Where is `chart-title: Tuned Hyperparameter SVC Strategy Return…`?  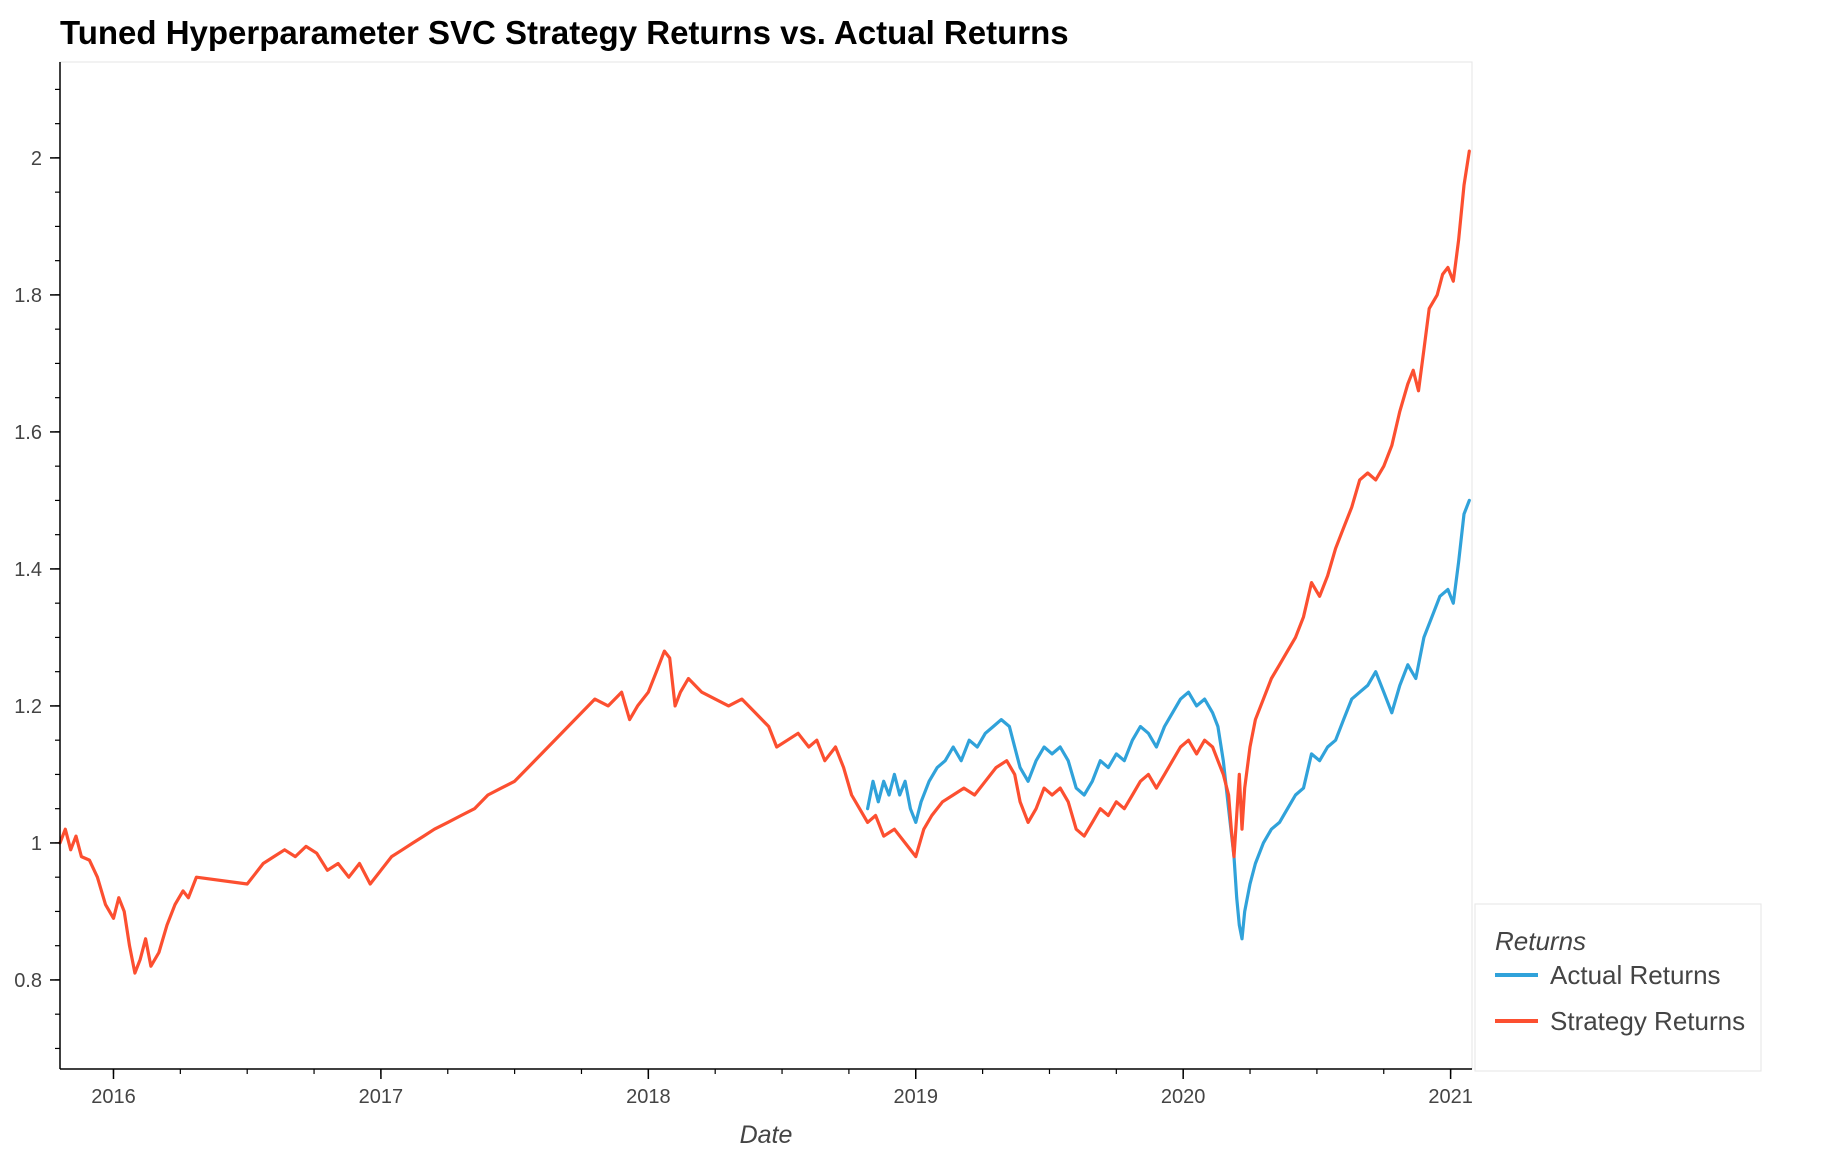
chart-title: Tuned Hyperparameter SVC Strategy Return… is located at coordinates (564, 32).